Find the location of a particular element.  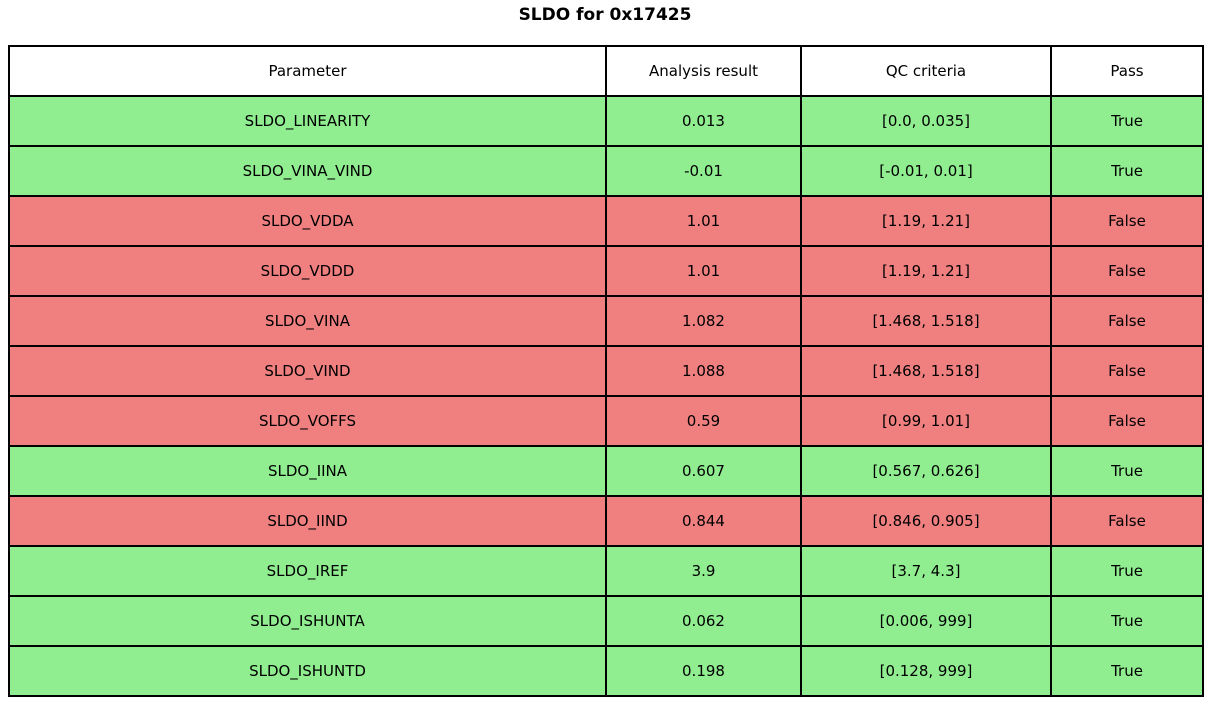

cell-analysis-result: 3.9 is located at coordinates (703, 571).